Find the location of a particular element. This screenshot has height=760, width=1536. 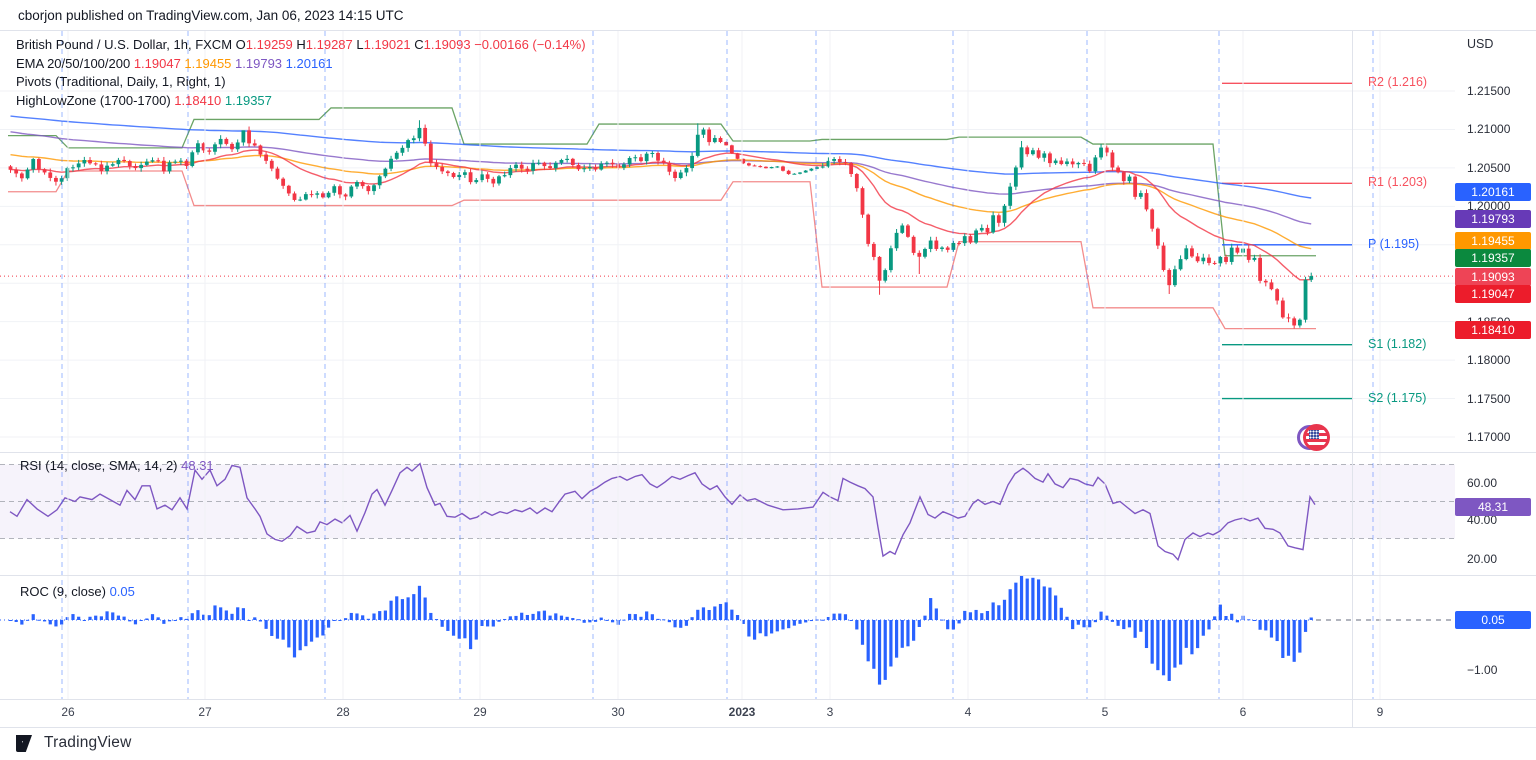

price-badge: 1.20161 is located at coordinates (1493, 192).